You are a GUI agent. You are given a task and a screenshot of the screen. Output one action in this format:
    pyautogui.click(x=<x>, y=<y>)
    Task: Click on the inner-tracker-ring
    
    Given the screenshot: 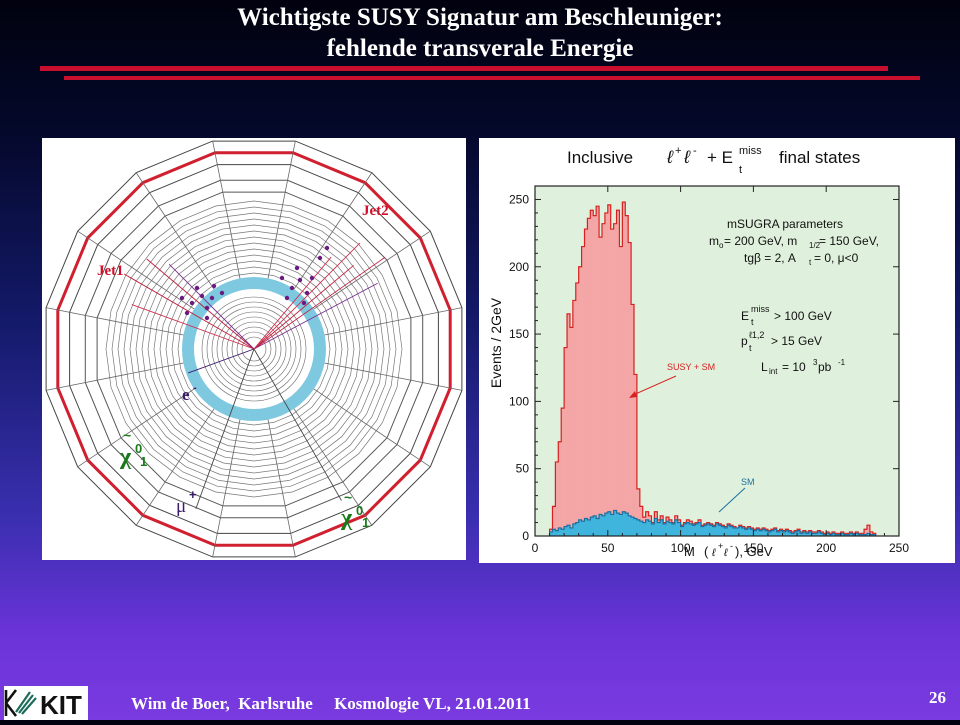 What is the action you would take?
    pyautogui.click(x=254, y=349)
    